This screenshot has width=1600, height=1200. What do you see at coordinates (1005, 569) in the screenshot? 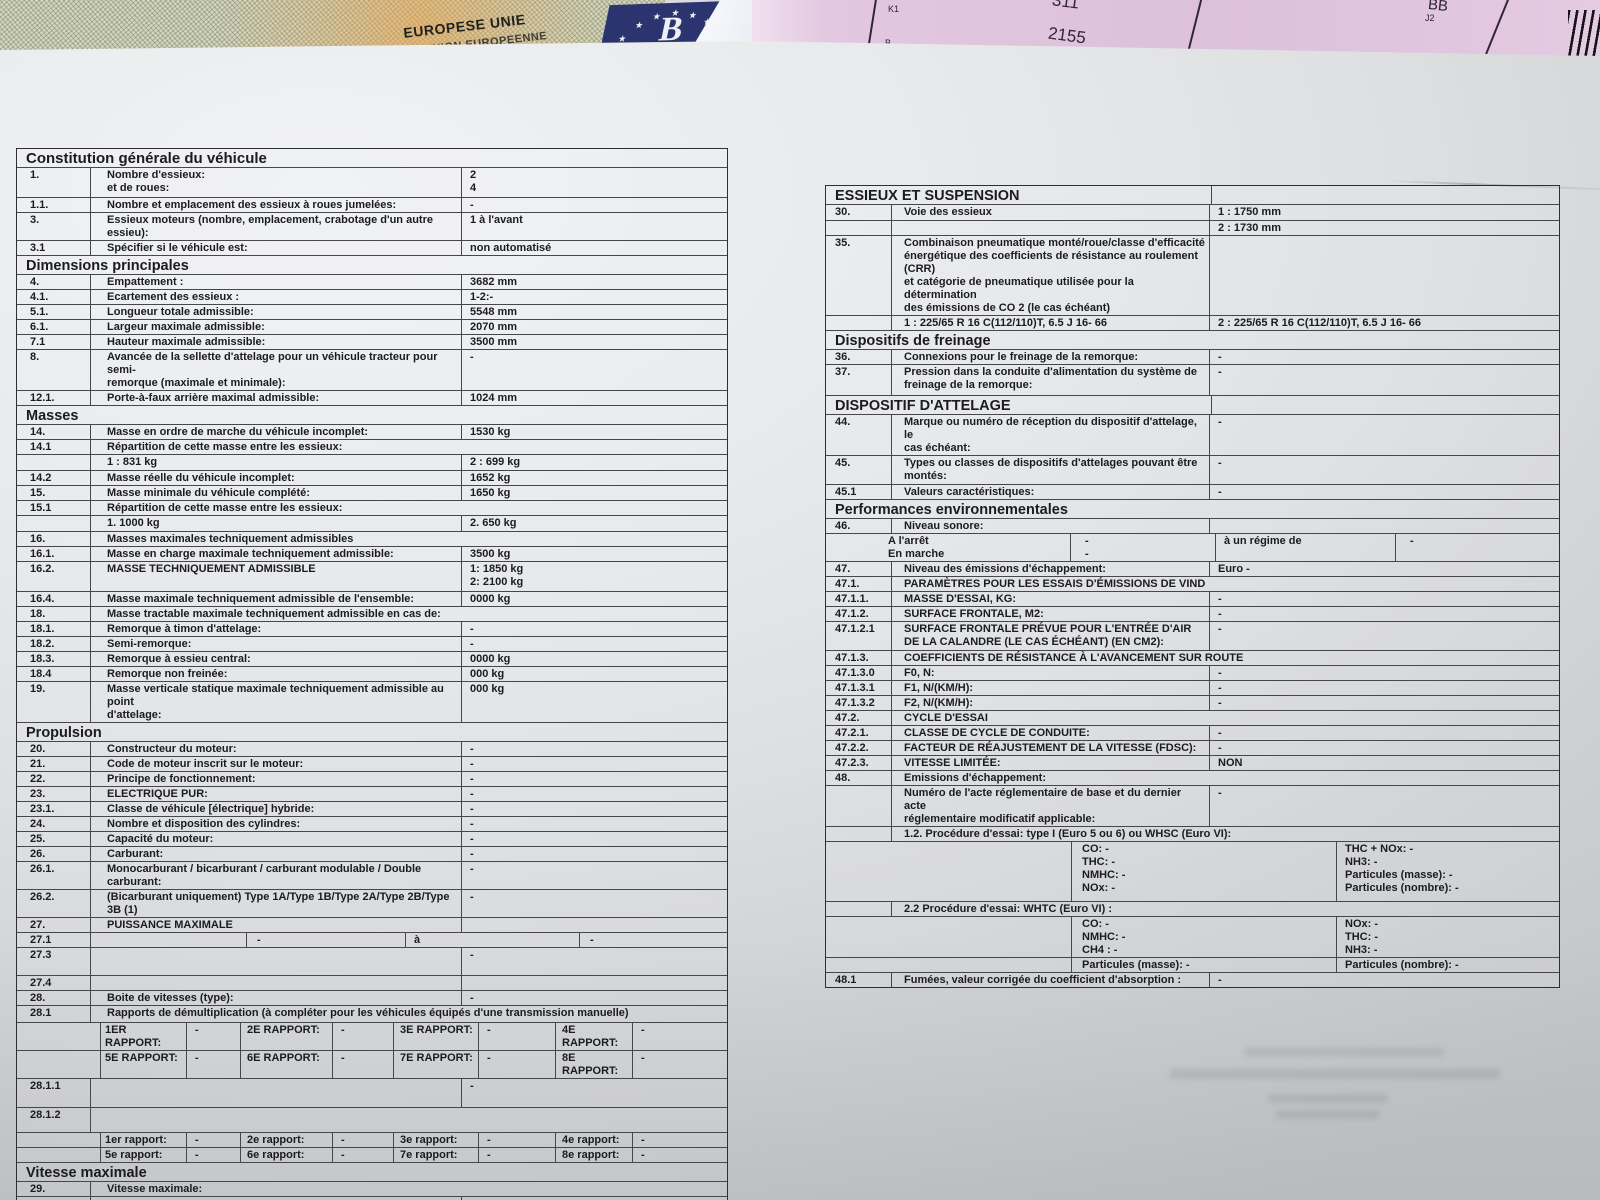
I see `row-label-cell: Niveau des émissions d'échappement:` at bounding box center [1005, 569].